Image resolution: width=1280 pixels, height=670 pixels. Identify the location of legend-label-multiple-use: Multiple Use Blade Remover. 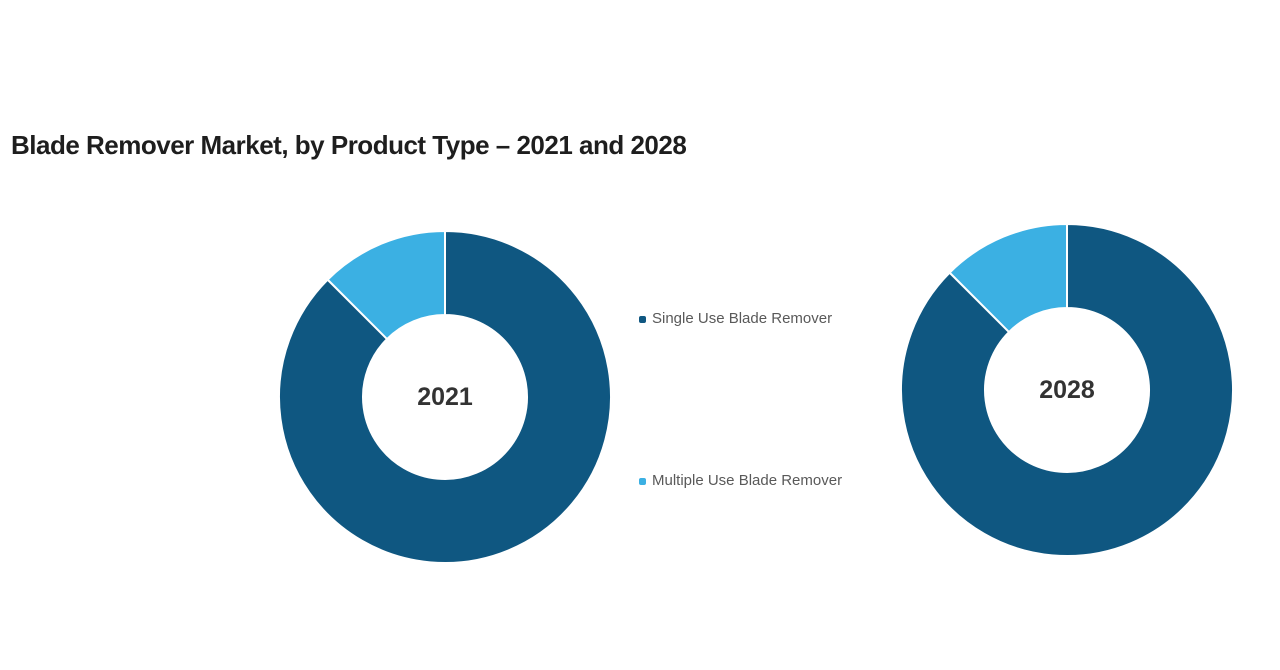
(747, 480).